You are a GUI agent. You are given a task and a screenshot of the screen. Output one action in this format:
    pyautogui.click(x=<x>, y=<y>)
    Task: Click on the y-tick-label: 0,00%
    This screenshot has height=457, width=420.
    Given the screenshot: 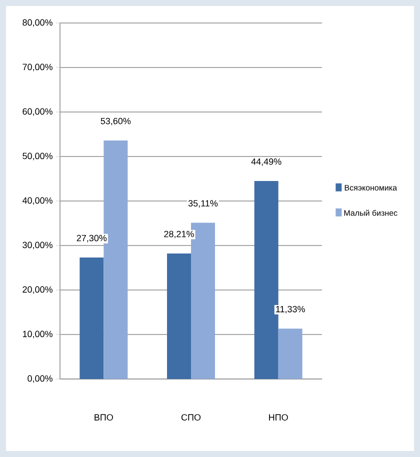 What is the action you would take?
    pyautogui.click(x=40, y=379)
    